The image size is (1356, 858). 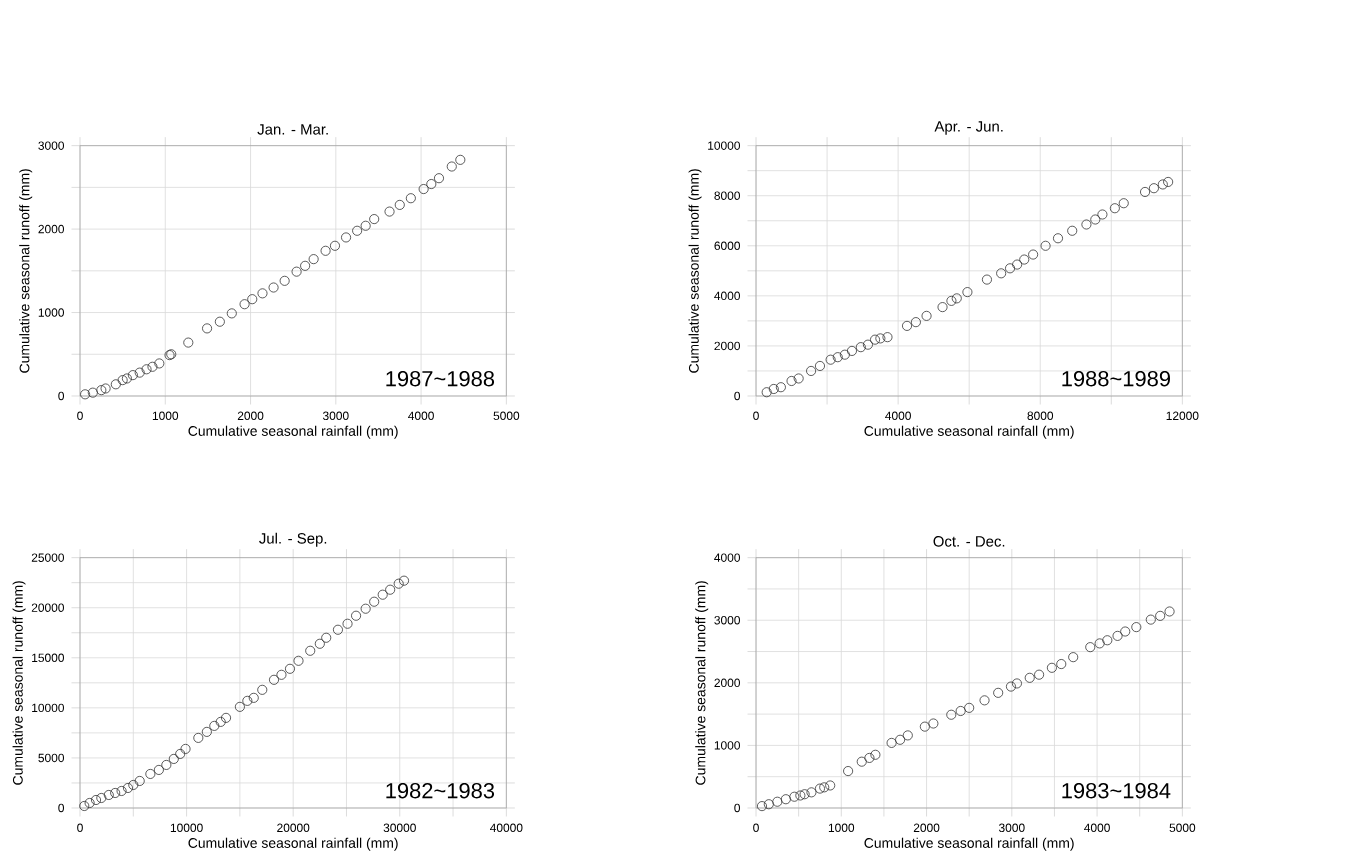 What do you see at coordinates (1116, 791) in the screenshot?
I see `annotation: 1983~1984` at bounding box center [1116, 791].